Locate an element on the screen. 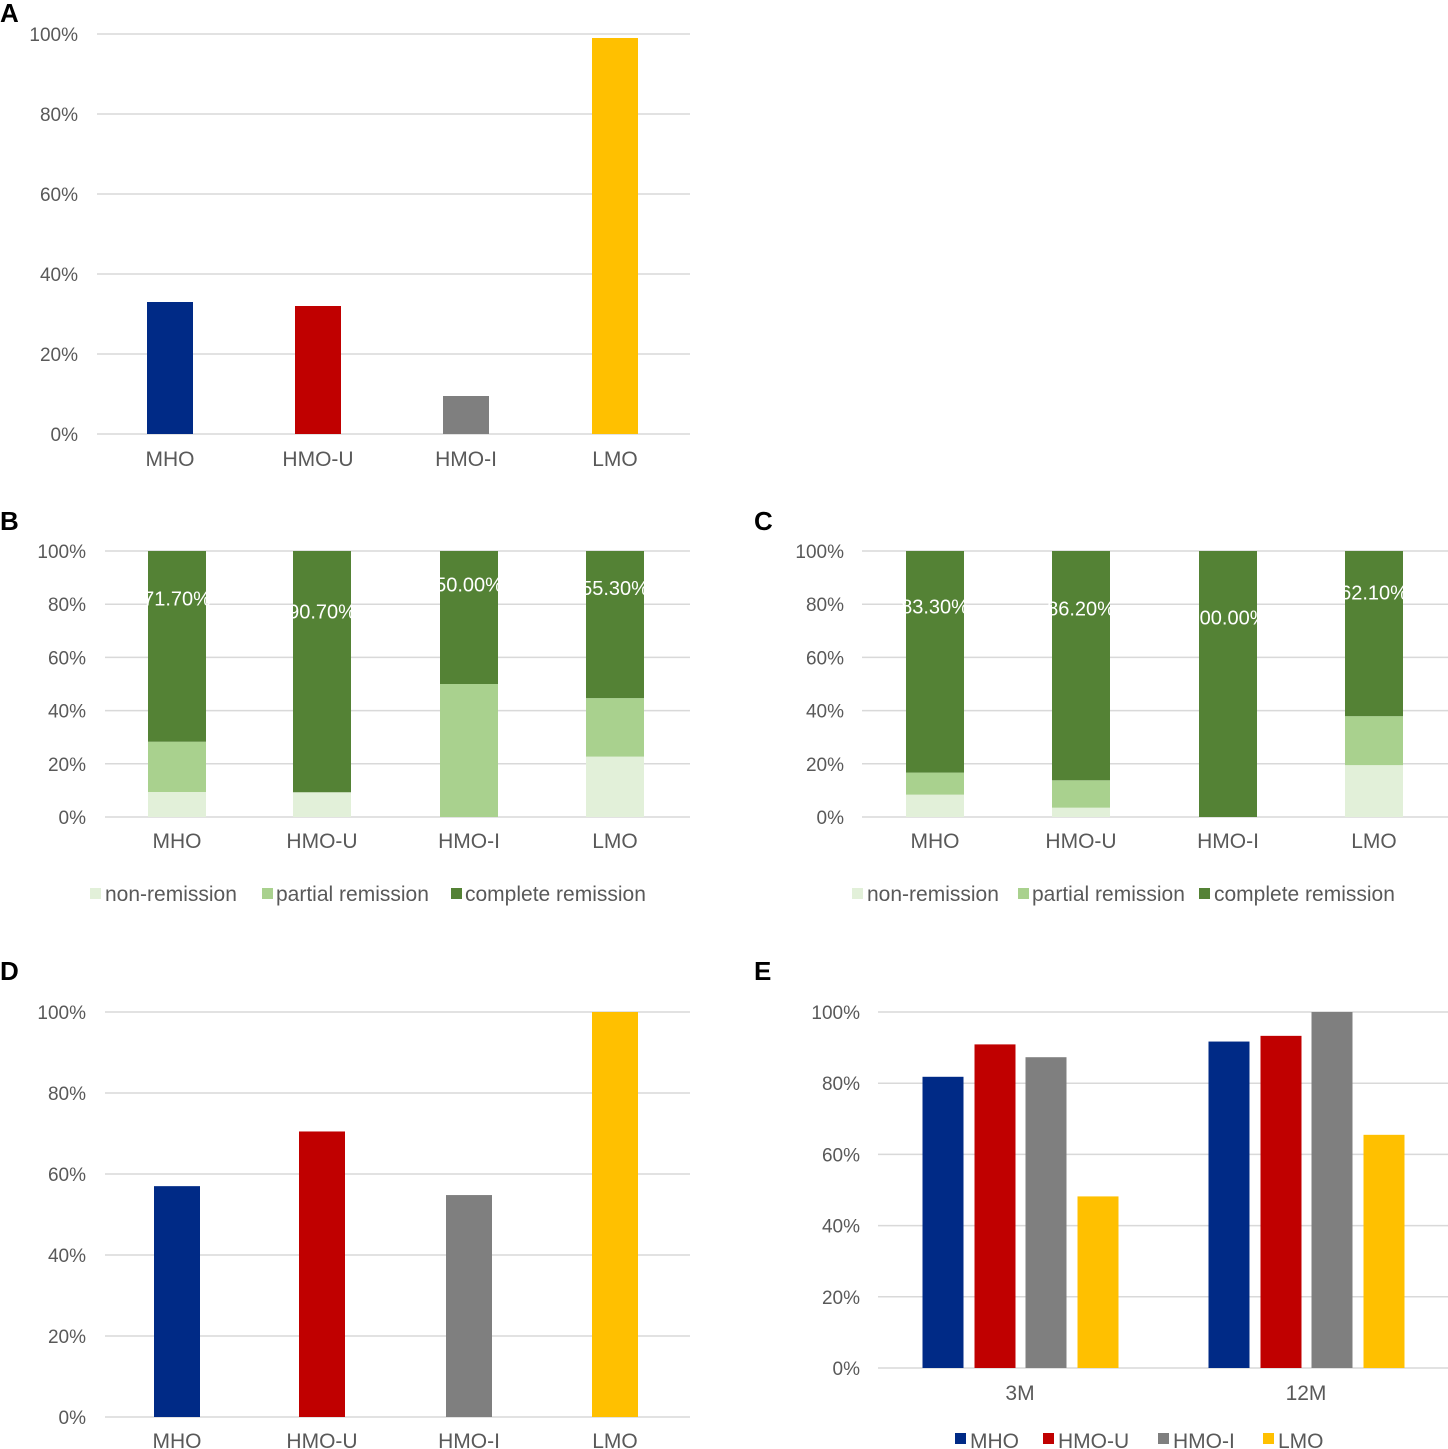 This screenshot has width=1448, height=1449. x-tick-label-b: HMO-U is located at coordinates (321, 841).